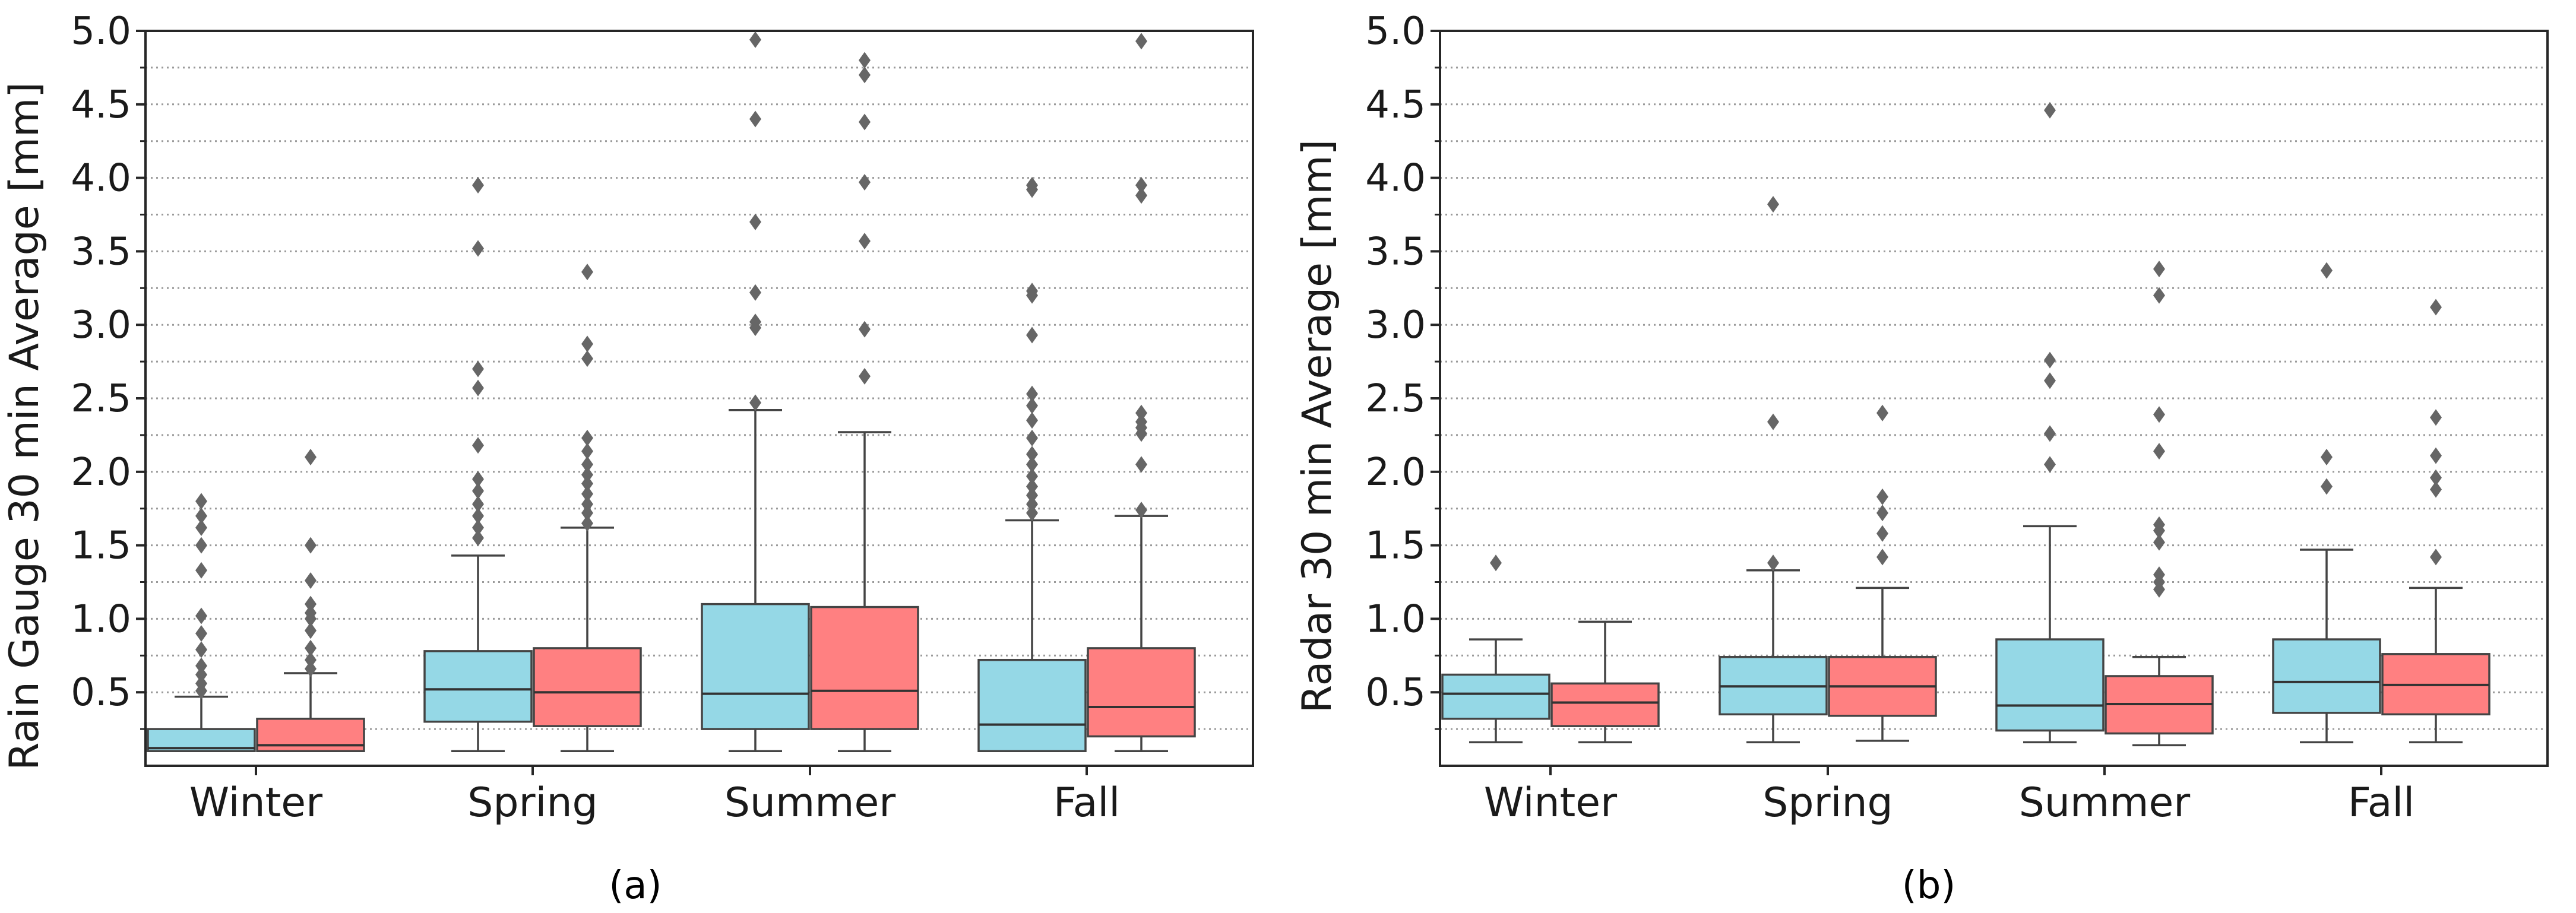 The image size is (2576, 913). What do you see at coordinates (24, 426) in the screenshot?
I see `panel-a-ylabel: Rain Gauge 30 min Average [mm]` at bounding box center [24, 426].